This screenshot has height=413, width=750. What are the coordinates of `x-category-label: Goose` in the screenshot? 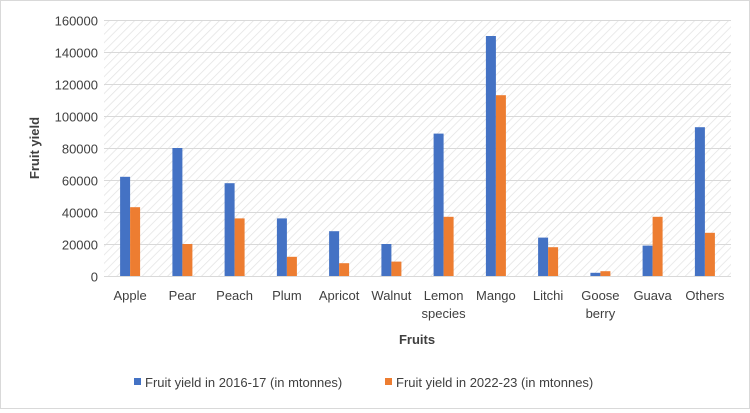 It's located at (600, 295).